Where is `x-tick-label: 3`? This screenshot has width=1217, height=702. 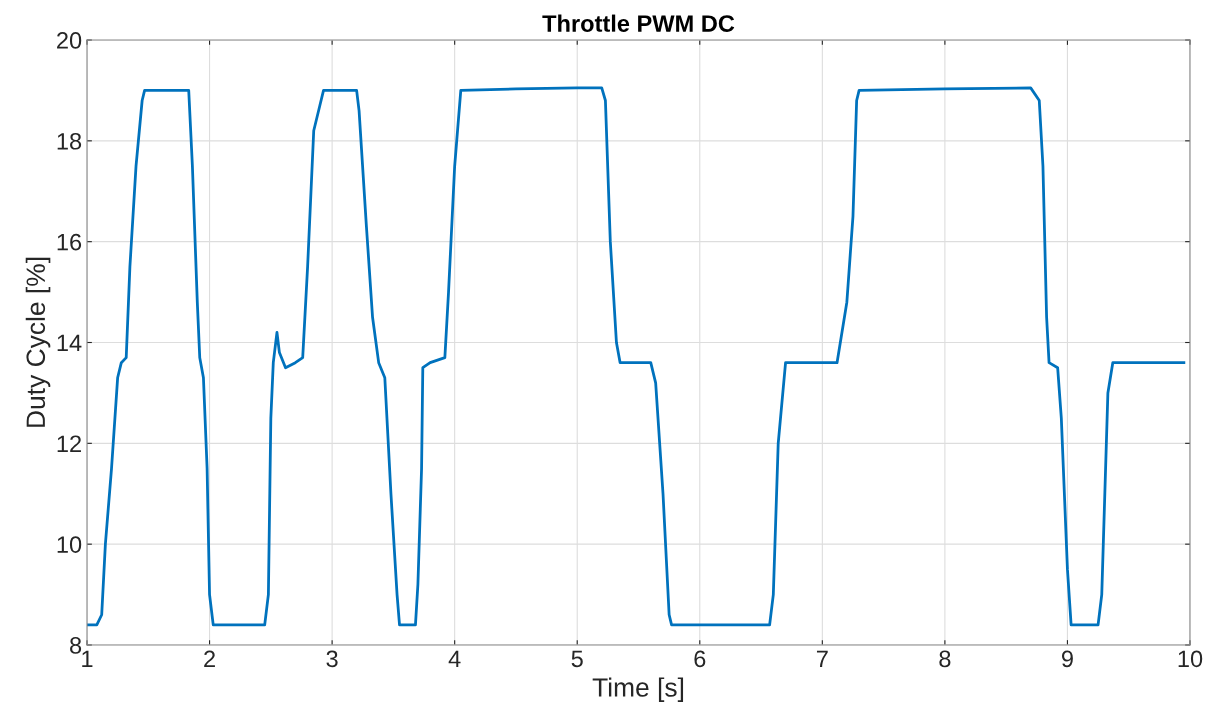 x-tick-label: 3 is located at coordinates (332, 659).